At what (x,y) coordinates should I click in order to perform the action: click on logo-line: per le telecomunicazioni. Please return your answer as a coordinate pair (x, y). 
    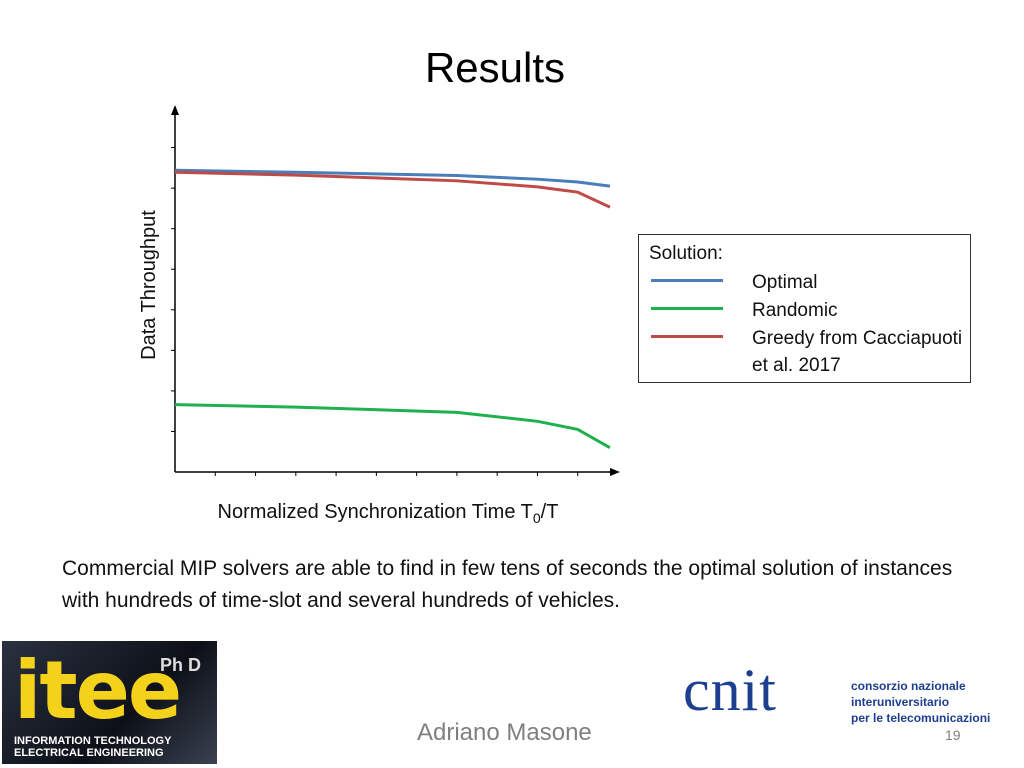
    Looking at the image, I should click on (921, 718).